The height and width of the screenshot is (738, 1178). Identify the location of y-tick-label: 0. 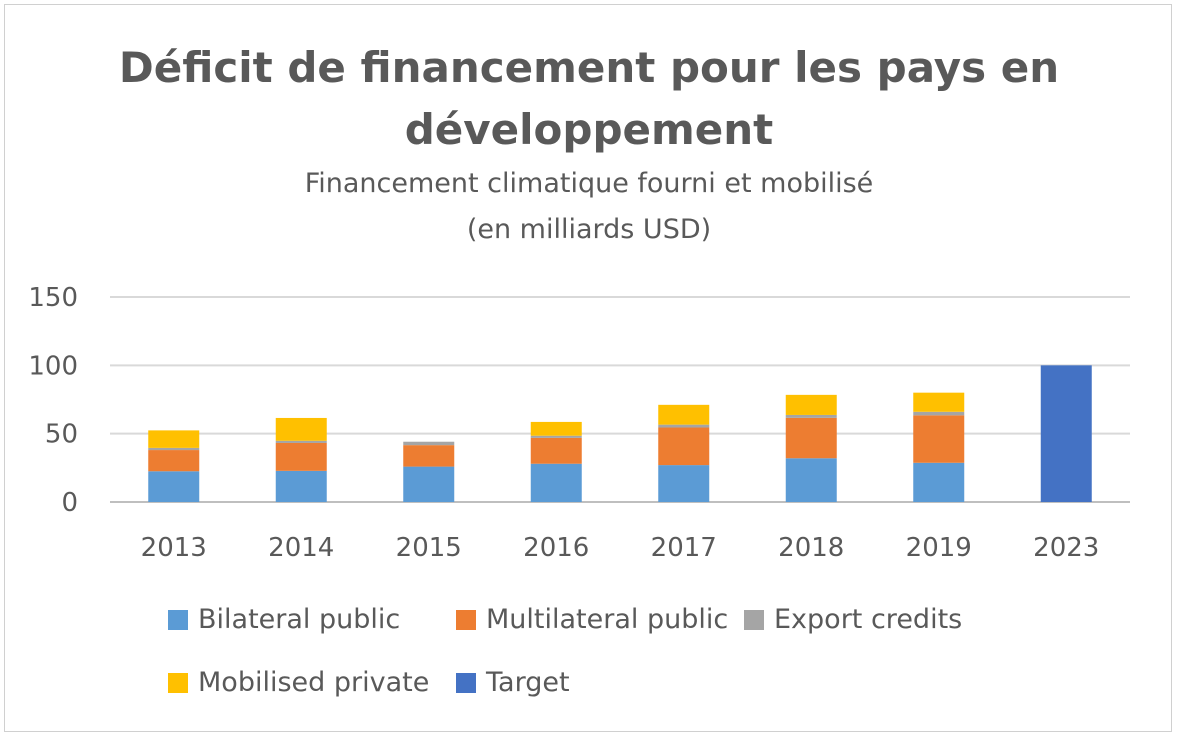
(69, 503).